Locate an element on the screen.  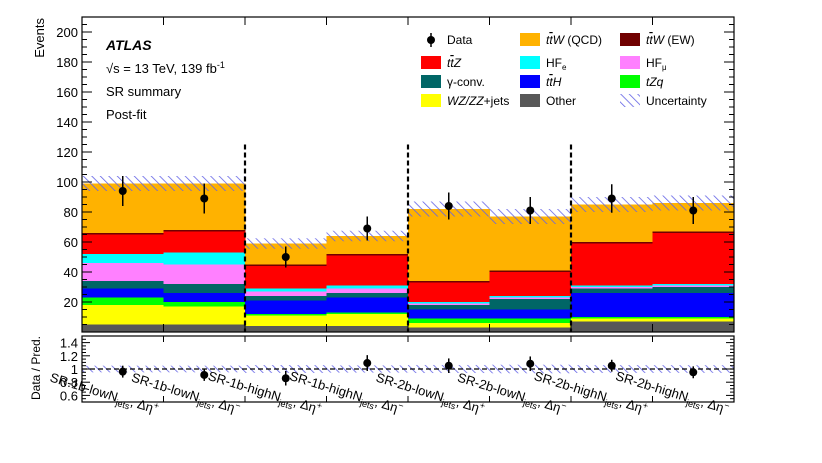
y-tick-label-top: 200 is located at coordinates (67, 32).